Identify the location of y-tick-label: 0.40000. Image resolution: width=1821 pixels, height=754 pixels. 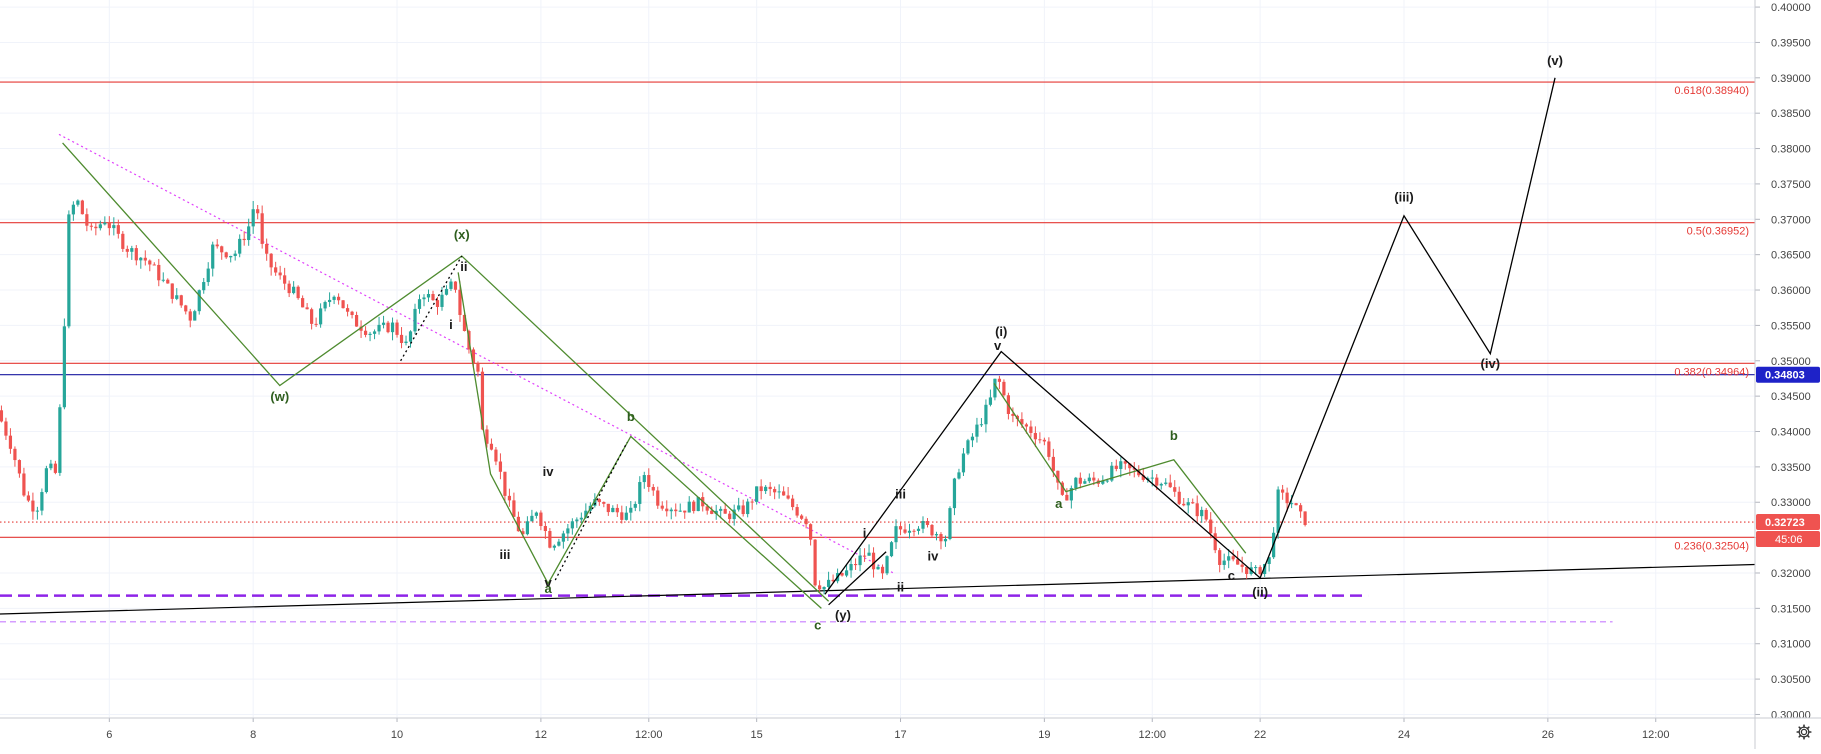
(1791, 8).